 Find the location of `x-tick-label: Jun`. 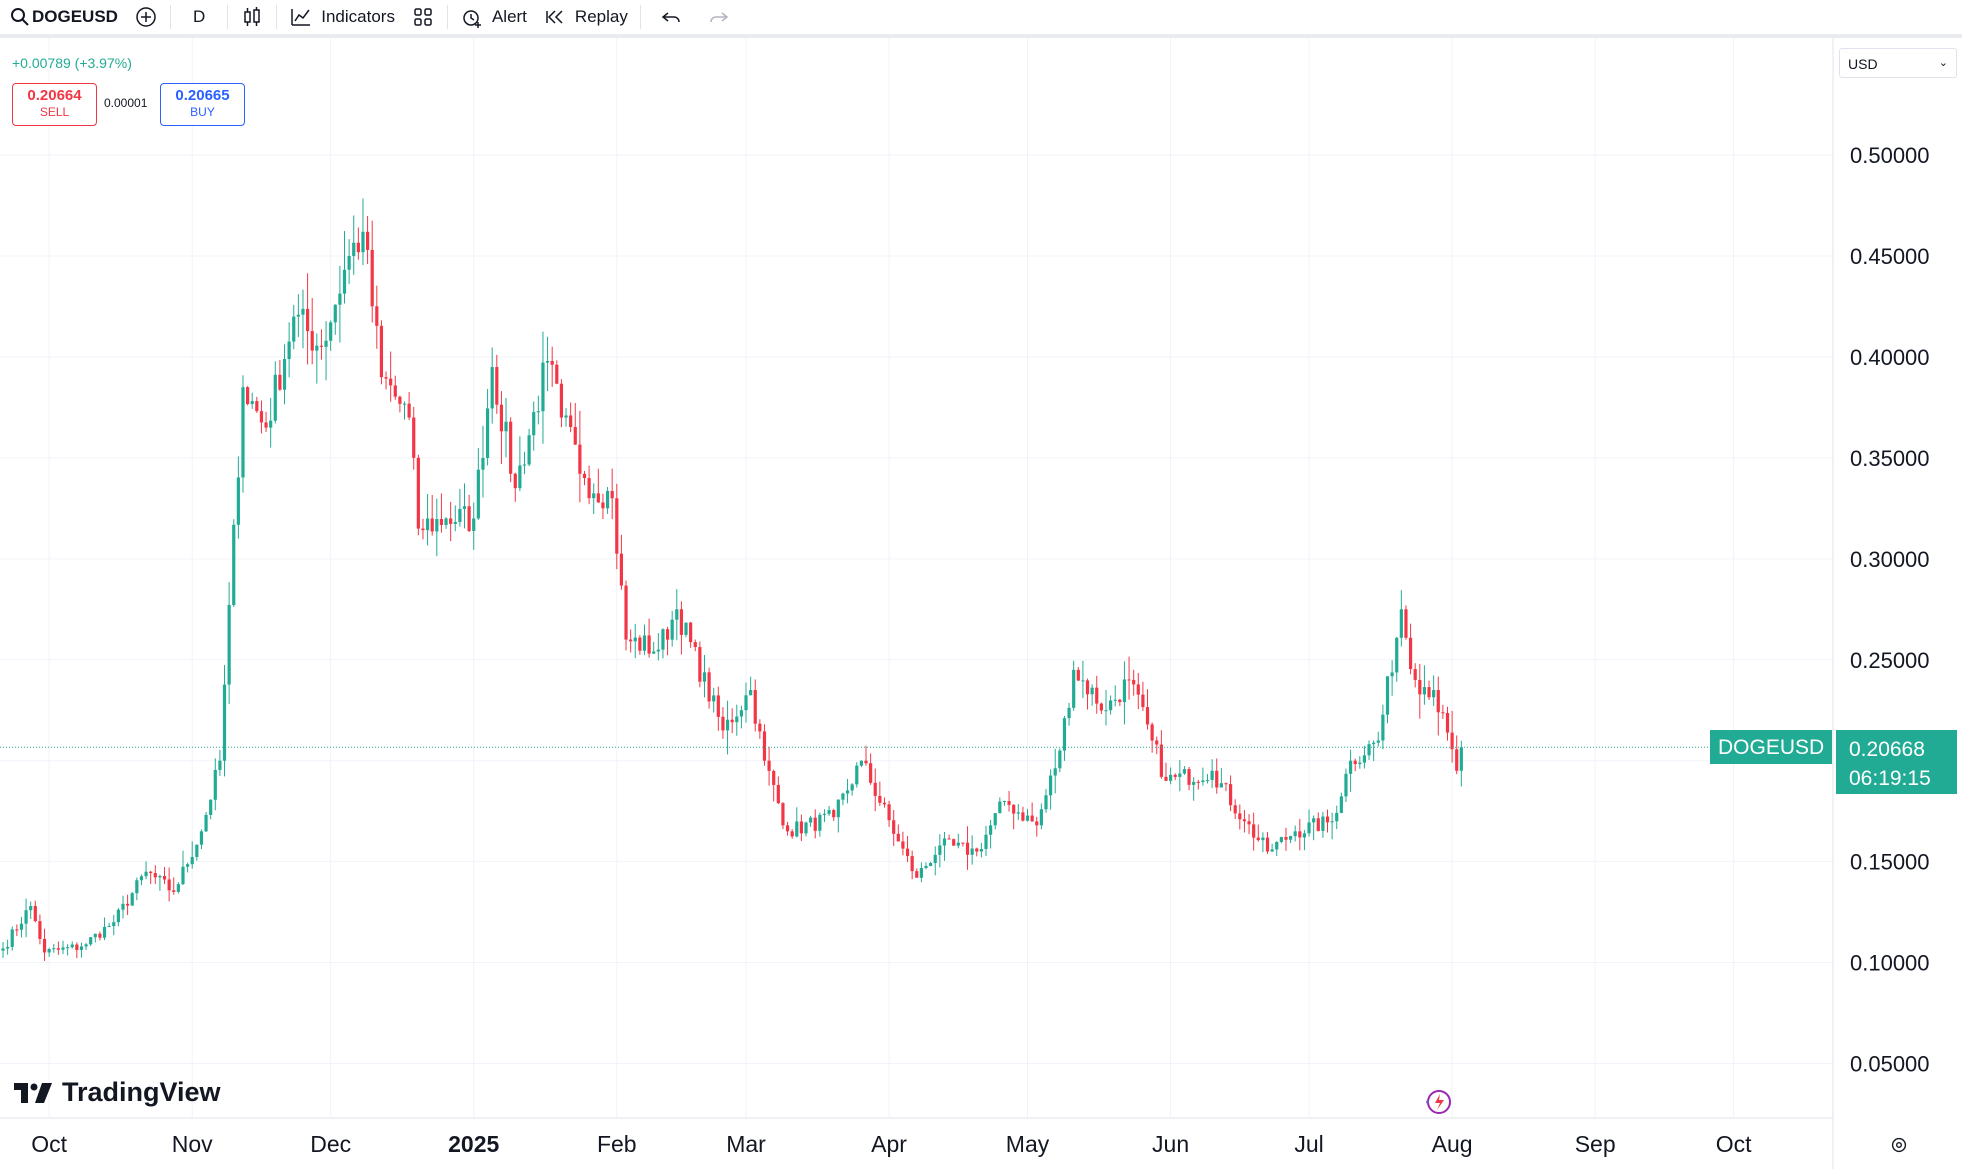

x-tick-label: Jun is located at coordinates (1170, 1144).